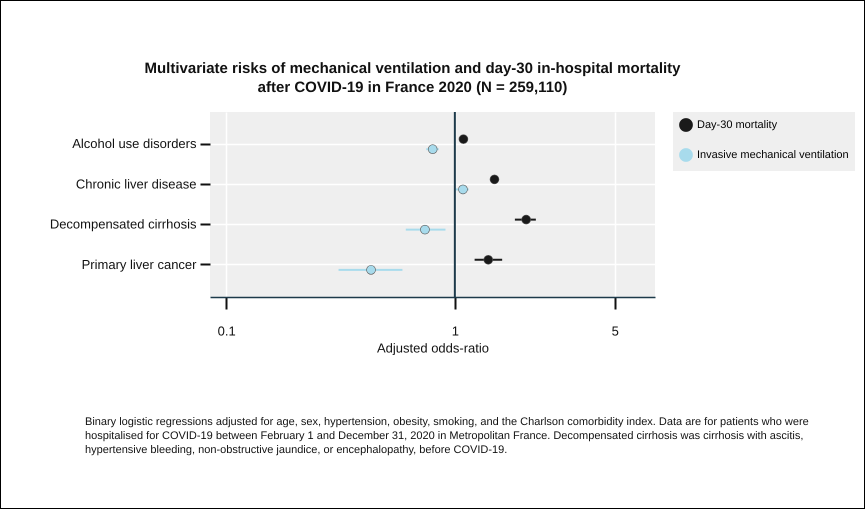 The image size is (865, 509). Describe the element at coordinates (134, 144) in the screenshot. I see `y-tick-label: Alcohol use disorders` at that location.